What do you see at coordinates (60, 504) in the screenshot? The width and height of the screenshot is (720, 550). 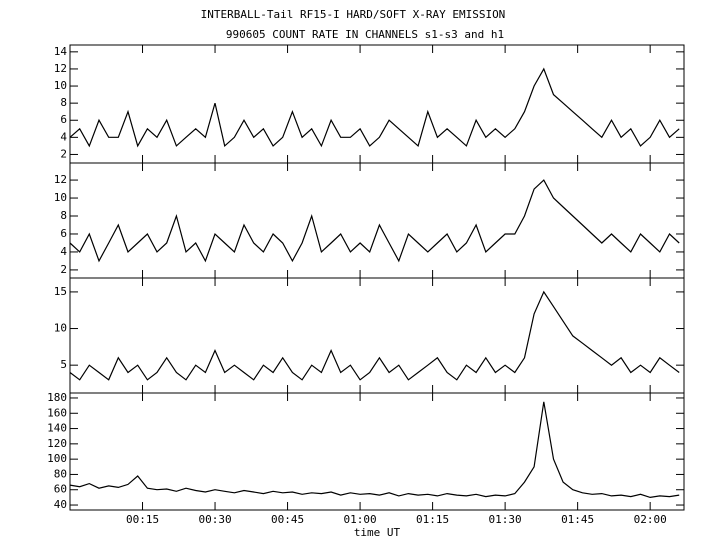 I see `y-tick-label: 40` at bounding box center [60, 504].